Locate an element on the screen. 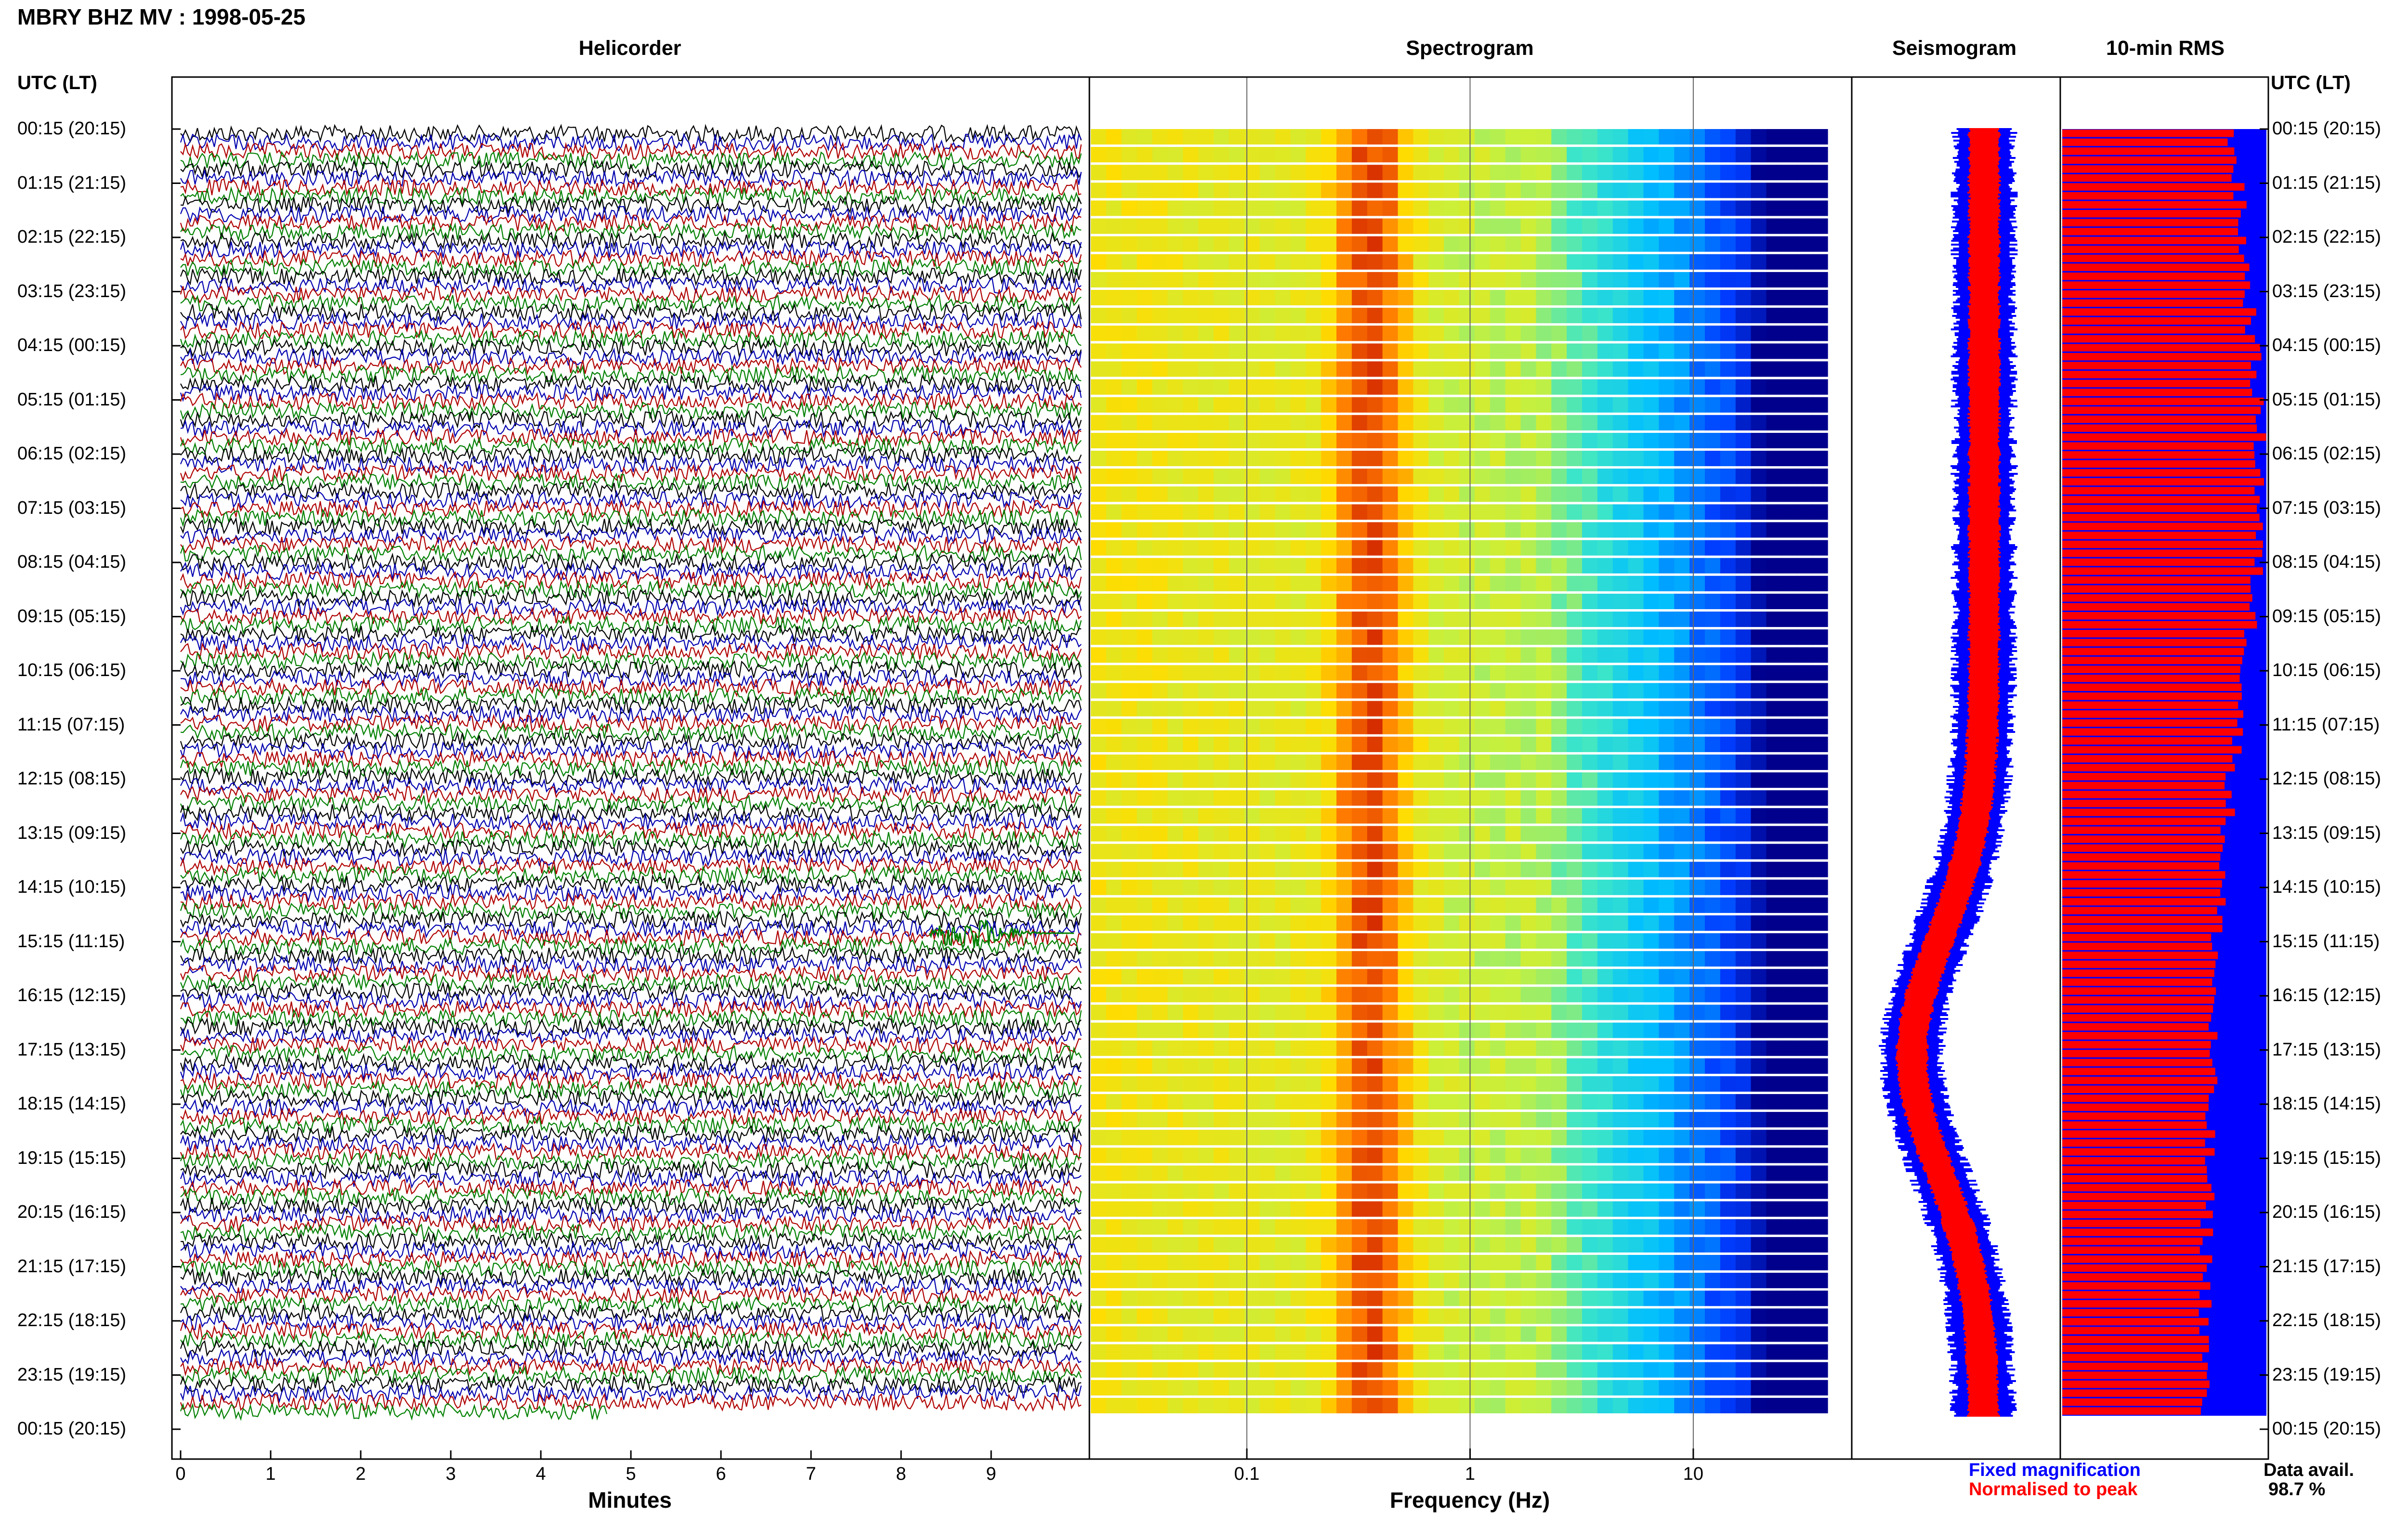 The width and height of the screenshot is (2408, 1513). helicorder-tick-label: 7 is located at coordinates (811, 1474).